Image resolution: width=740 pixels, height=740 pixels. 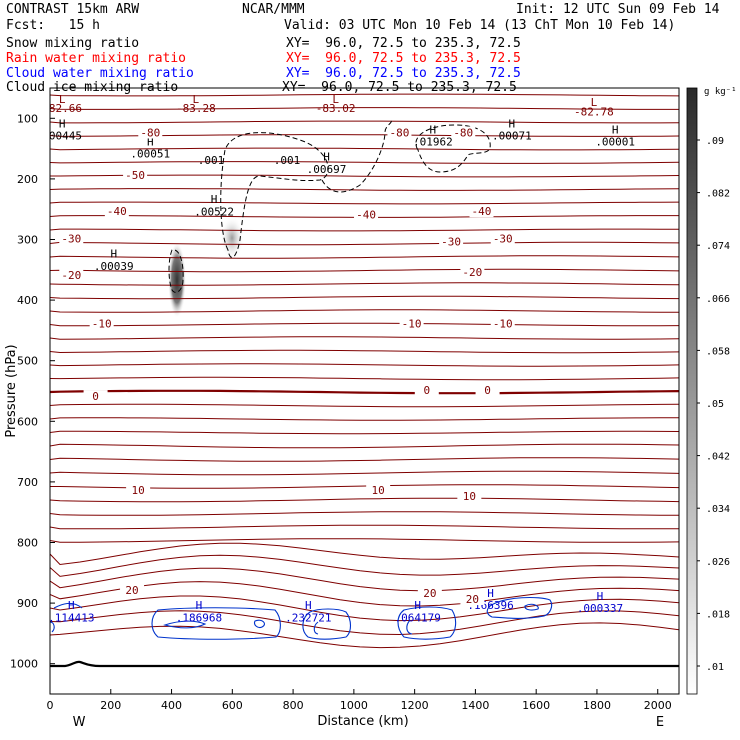 What do you see at coordinates (718, 562) in the screenshot?
I see `colorbar-tick-label: .026` at bounding box center [718, 562].